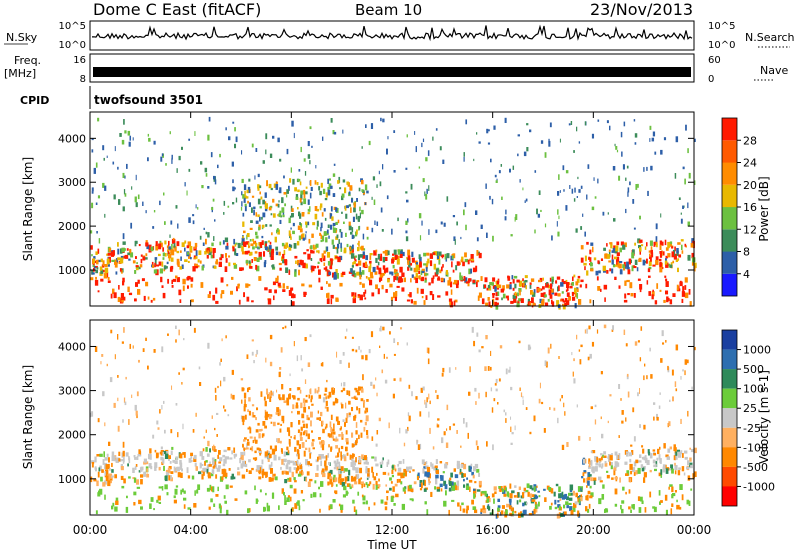  What do you see at coordinates (729, 379) in the screenshot?
I see `velocity-colorbar-segment` at bounding box center [729, 379].